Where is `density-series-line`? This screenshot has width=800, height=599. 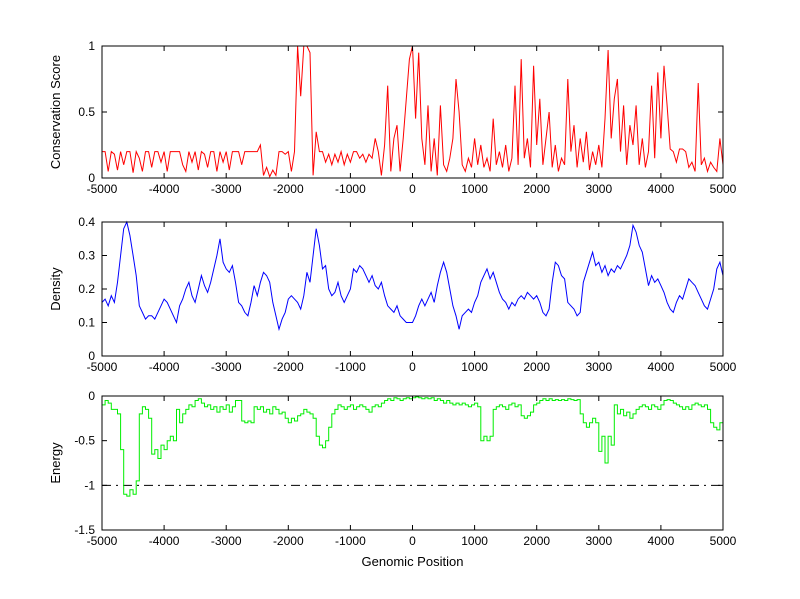 density-series-line is located at coordinates (412, 276).